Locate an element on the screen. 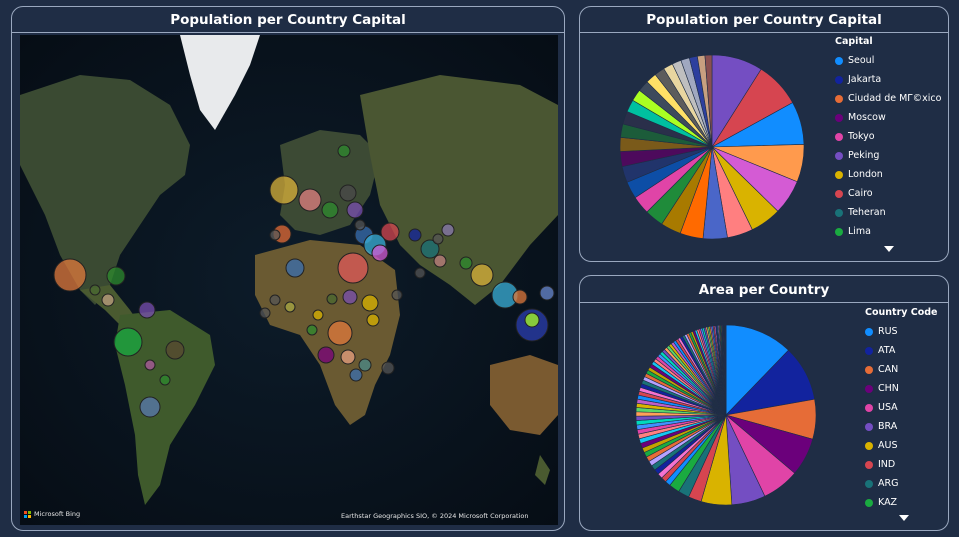 Image resolution: width=959 pixels, height=537 pixels. landmass-new-zealand is located at coordinates (542, 470).